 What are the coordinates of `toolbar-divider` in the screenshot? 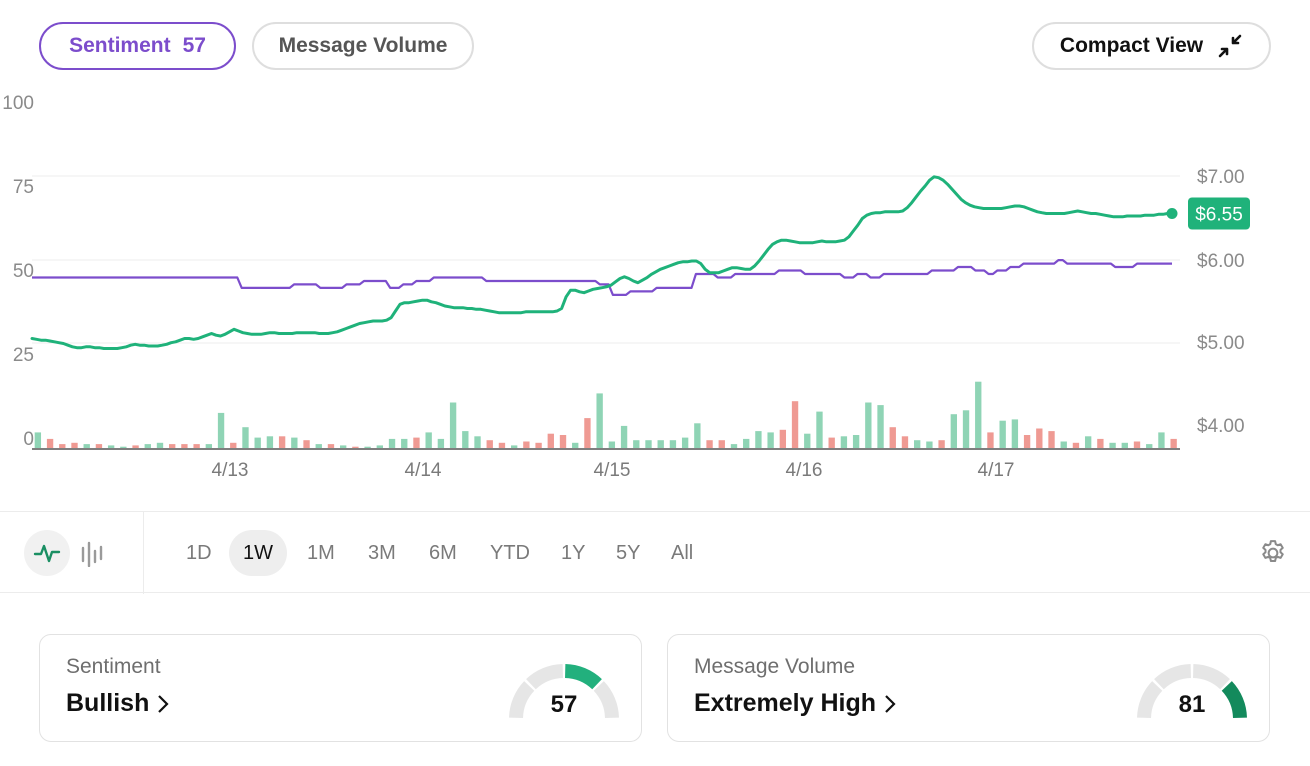 It's located at (143, 553).